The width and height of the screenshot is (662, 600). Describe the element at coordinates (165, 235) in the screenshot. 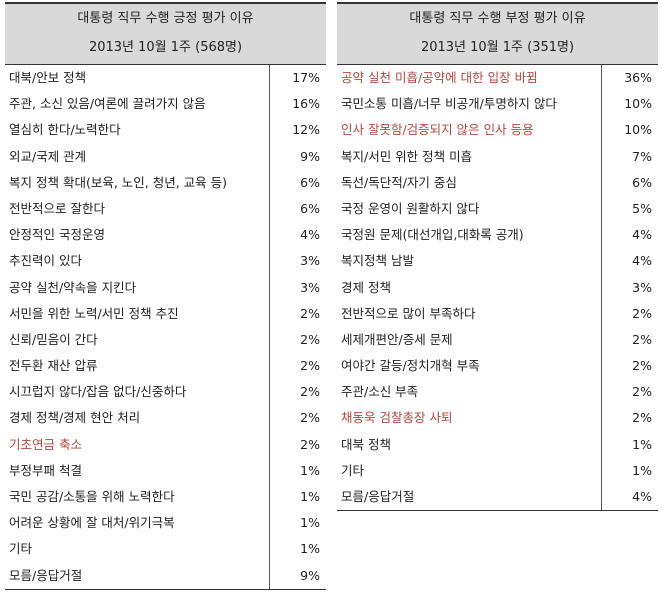

I see `table-row: 안정적인 국정운영 4%` at that location.